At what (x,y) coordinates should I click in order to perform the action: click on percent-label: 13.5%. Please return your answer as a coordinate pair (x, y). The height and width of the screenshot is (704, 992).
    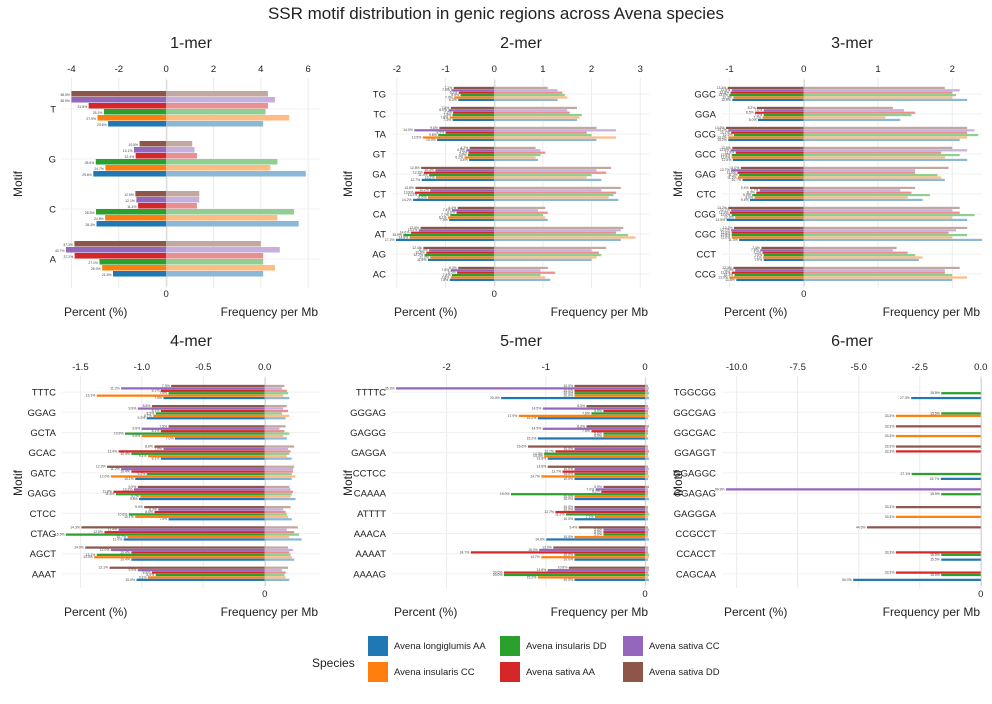
    Looking at the image, I should click on (720, 220).